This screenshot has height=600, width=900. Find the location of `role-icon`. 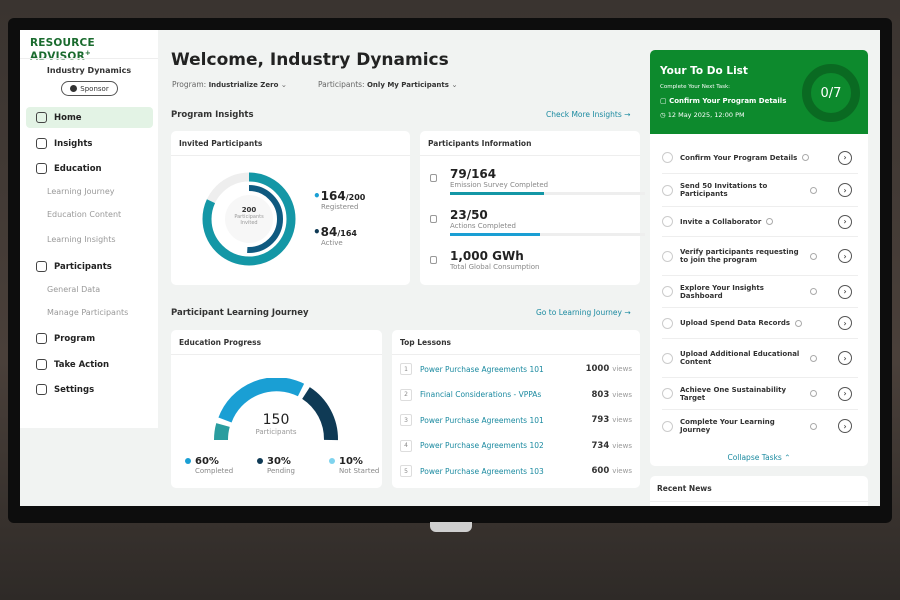

role-icon is located at coordinates (74, 88).